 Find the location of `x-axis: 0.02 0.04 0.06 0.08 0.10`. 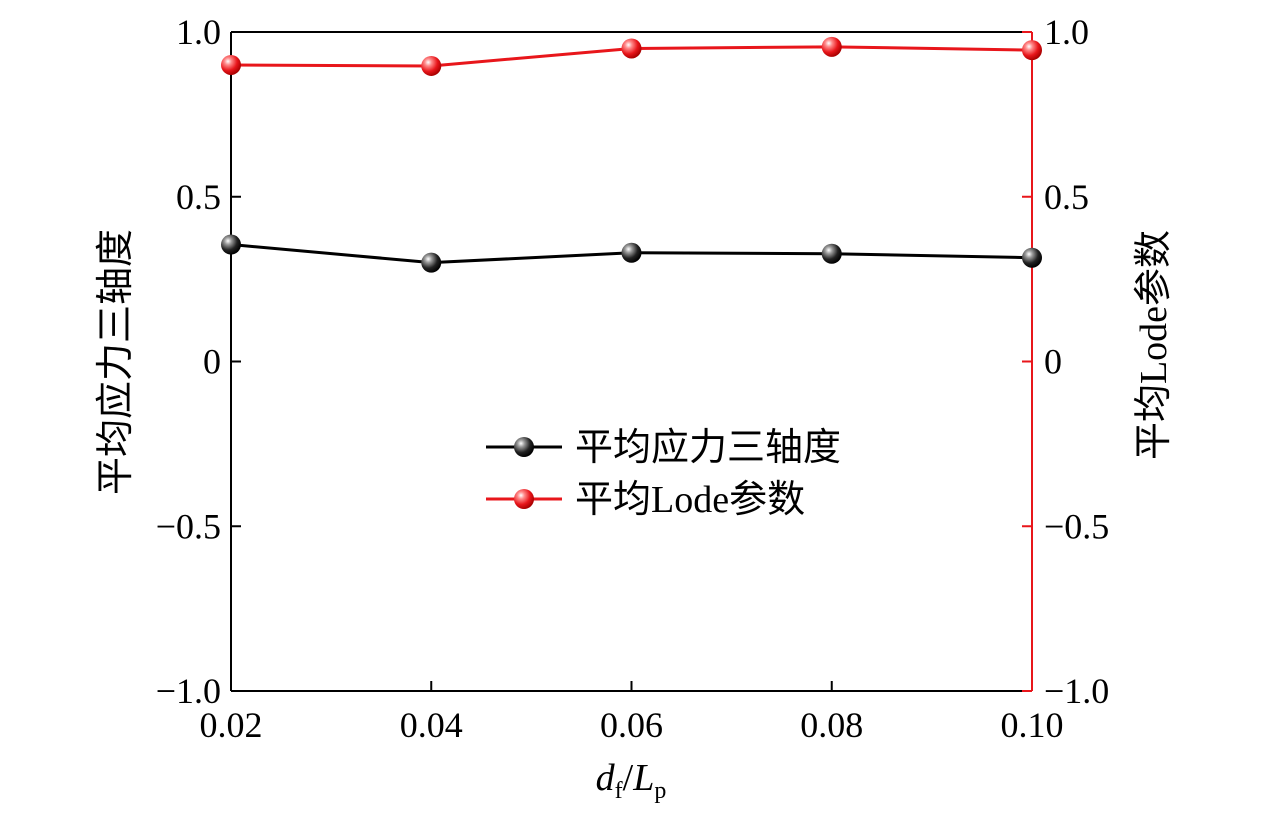

x-axis: 0.02 0.04 0.06 0.08 0.10 is located at coordinates (632, 713).